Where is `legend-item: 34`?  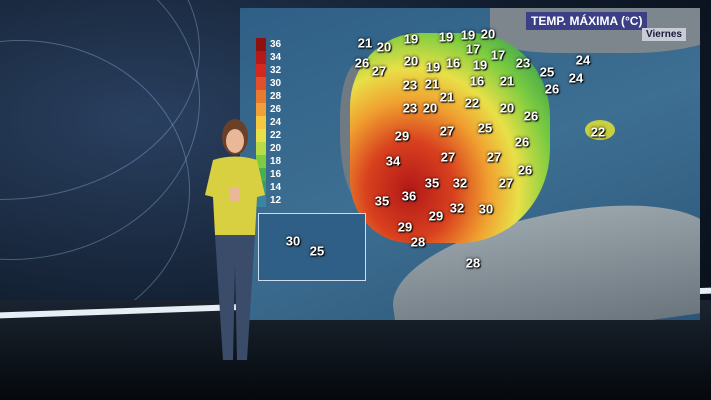 legend-item: 34 is located at coordinates (271, 57).